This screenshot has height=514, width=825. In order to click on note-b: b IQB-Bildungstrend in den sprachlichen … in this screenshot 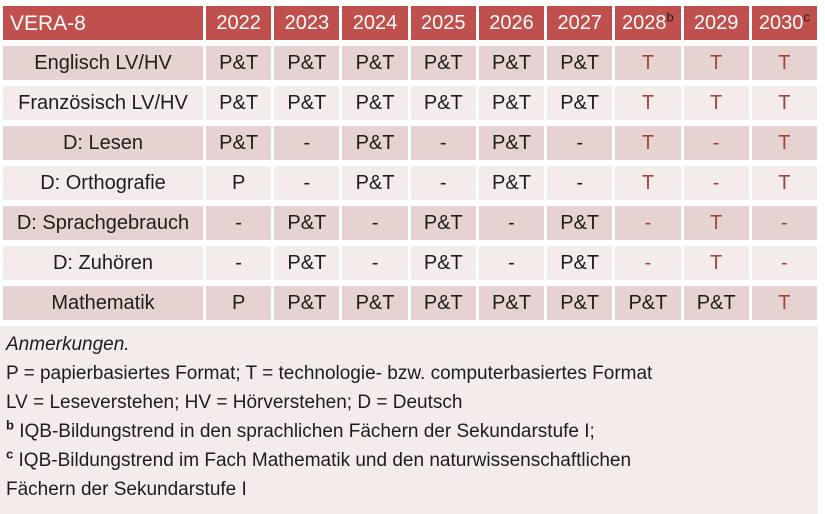, I will do `click(408, 431)`.